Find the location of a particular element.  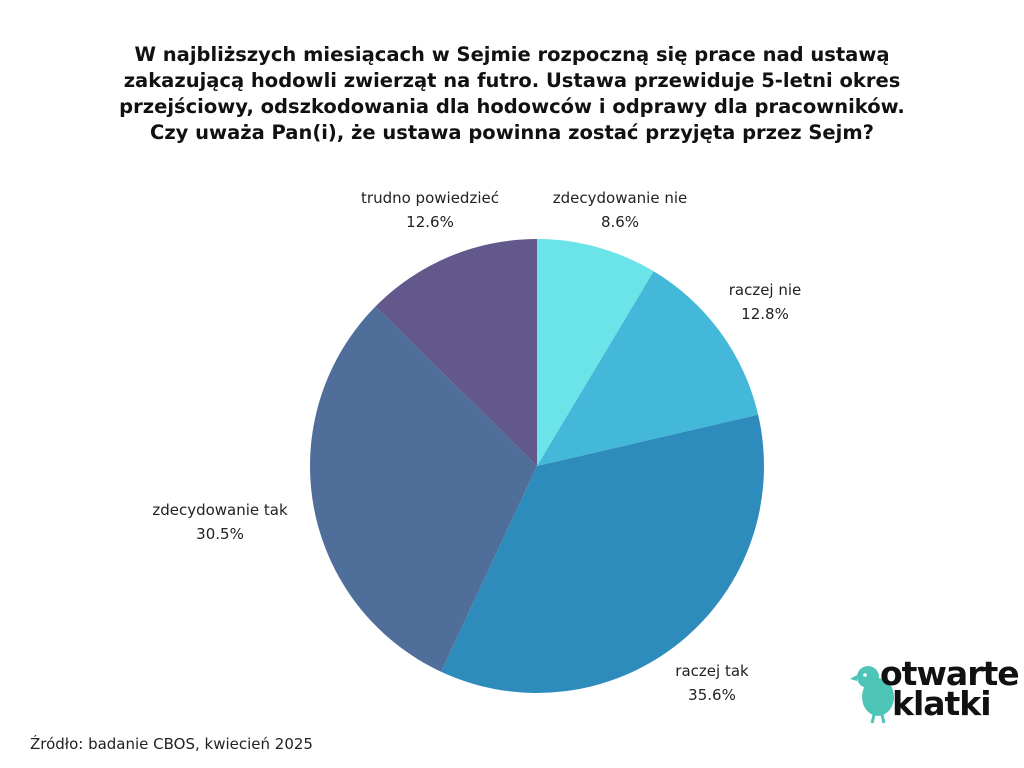

otwarte-klatki-logo: otwarte klatki is located at coordinates (934, 690).